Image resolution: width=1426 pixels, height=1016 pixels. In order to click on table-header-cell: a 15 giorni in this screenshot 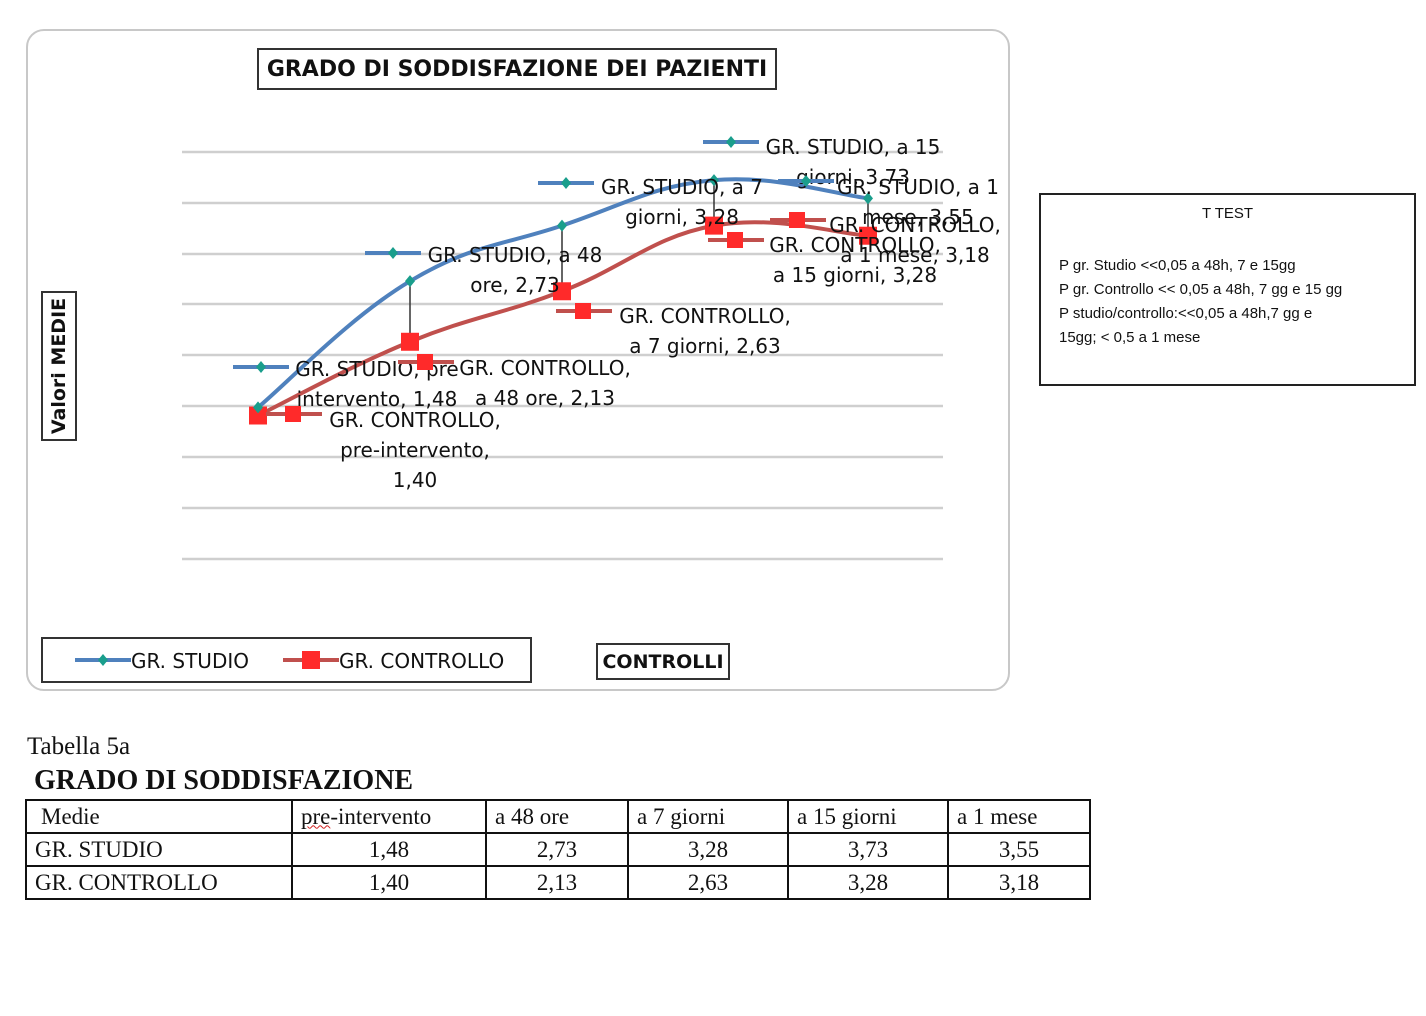, I will do `click(868, 816)`.